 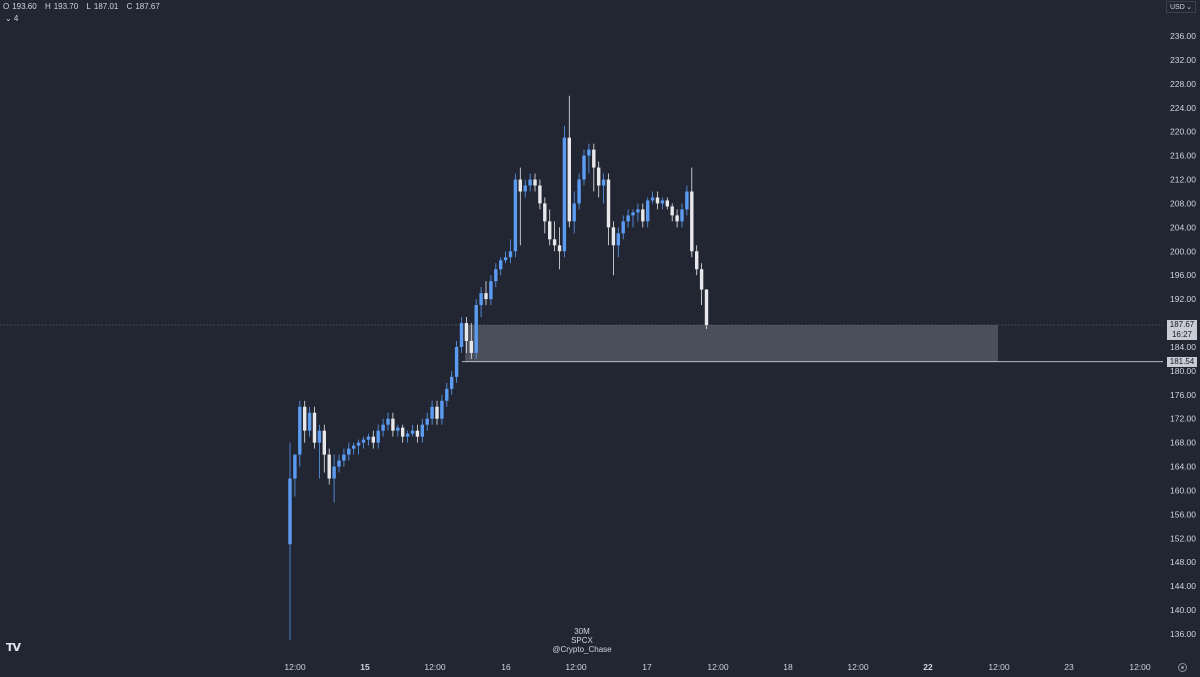 I want to click on ohlc-legend: O 193.60 H 193.70 L 187.01 C 187.67, so click(x=84, y=6).